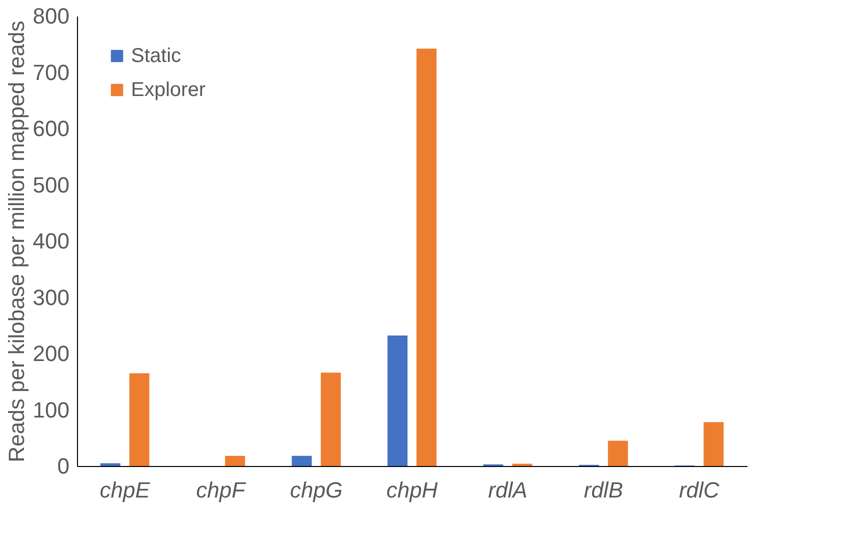 Image resolution: width=858 pixels, height=543 pixels. Describe the element at coordinates (51, 16) in the screenshot. I see `y-tick-label: 800` at that location.